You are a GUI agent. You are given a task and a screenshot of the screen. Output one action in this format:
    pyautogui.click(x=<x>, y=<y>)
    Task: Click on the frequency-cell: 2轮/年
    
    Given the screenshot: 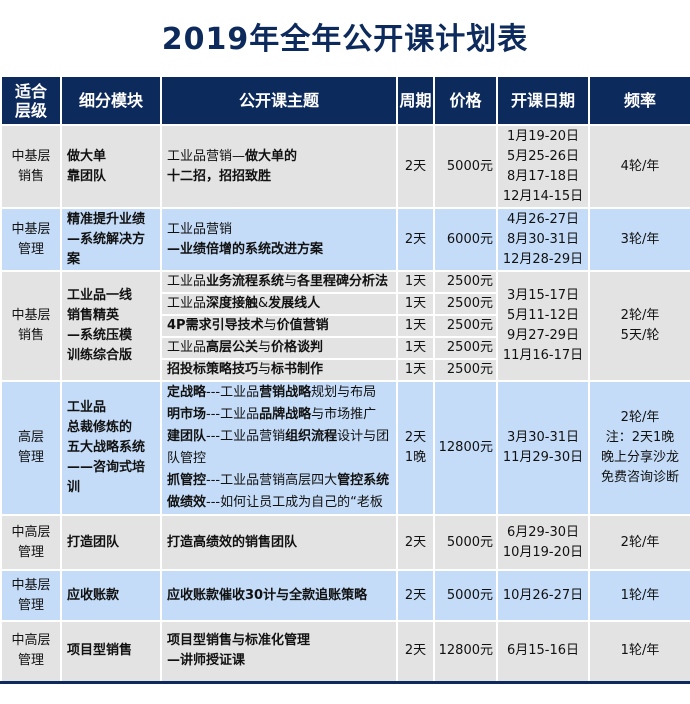 What is the action you would take?
    pyautogui.click(x=639, y=542)
    